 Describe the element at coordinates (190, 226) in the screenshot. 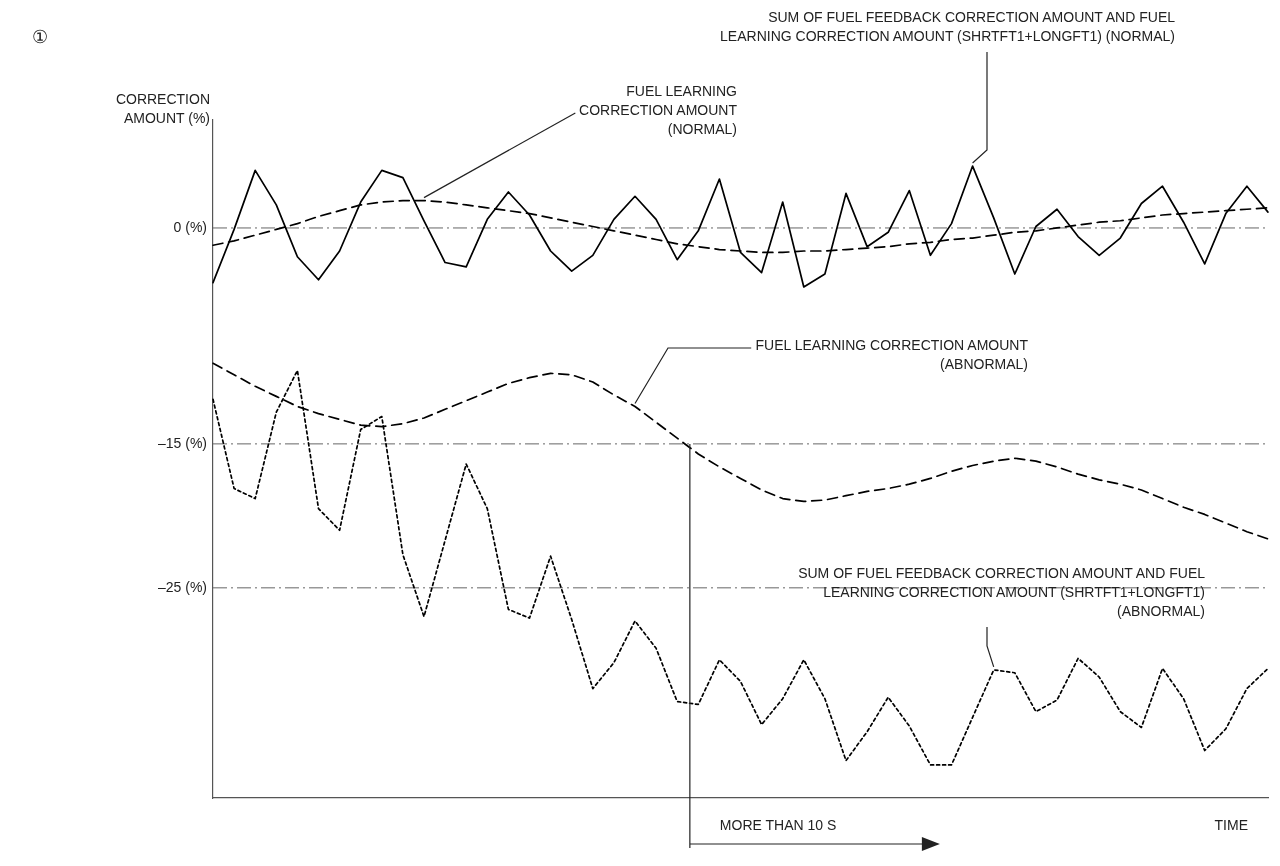

I see `y-tick-label: 0 (%)` at that location.